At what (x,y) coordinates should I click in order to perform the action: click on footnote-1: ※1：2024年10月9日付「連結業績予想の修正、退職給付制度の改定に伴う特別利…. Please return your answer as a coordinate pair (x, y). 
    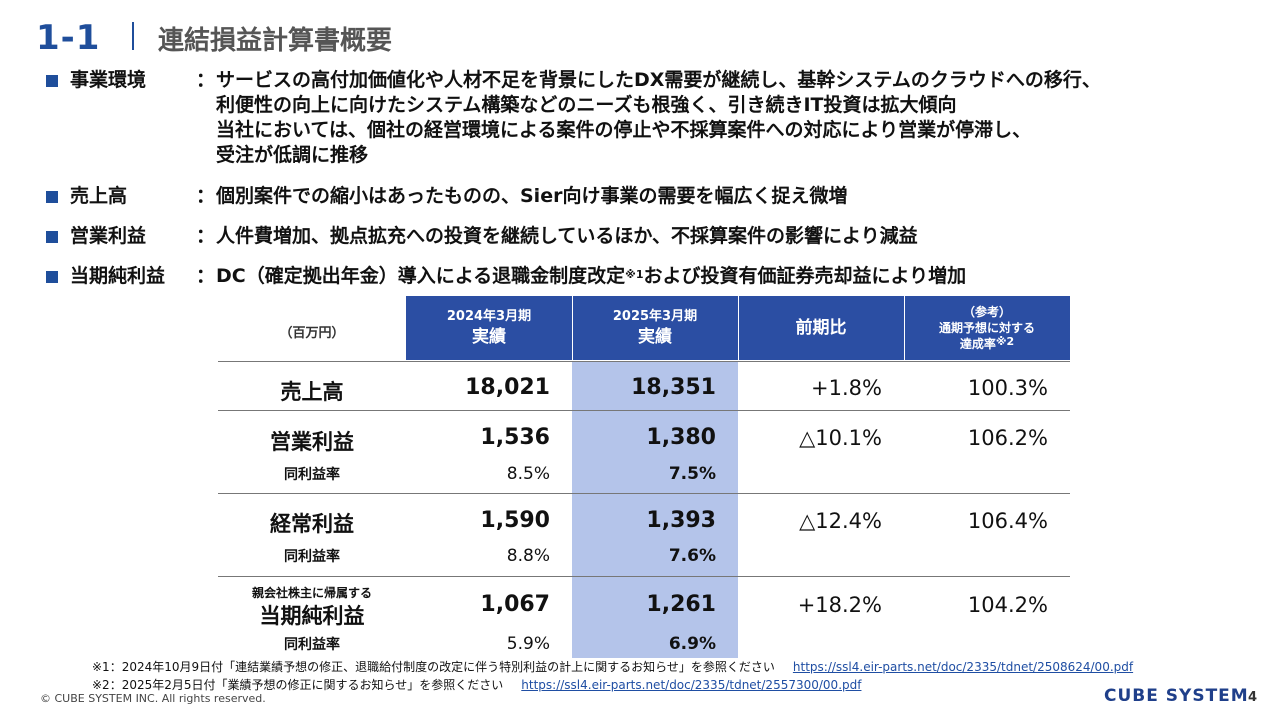
    Looking at the image, I should click on (612, 666).